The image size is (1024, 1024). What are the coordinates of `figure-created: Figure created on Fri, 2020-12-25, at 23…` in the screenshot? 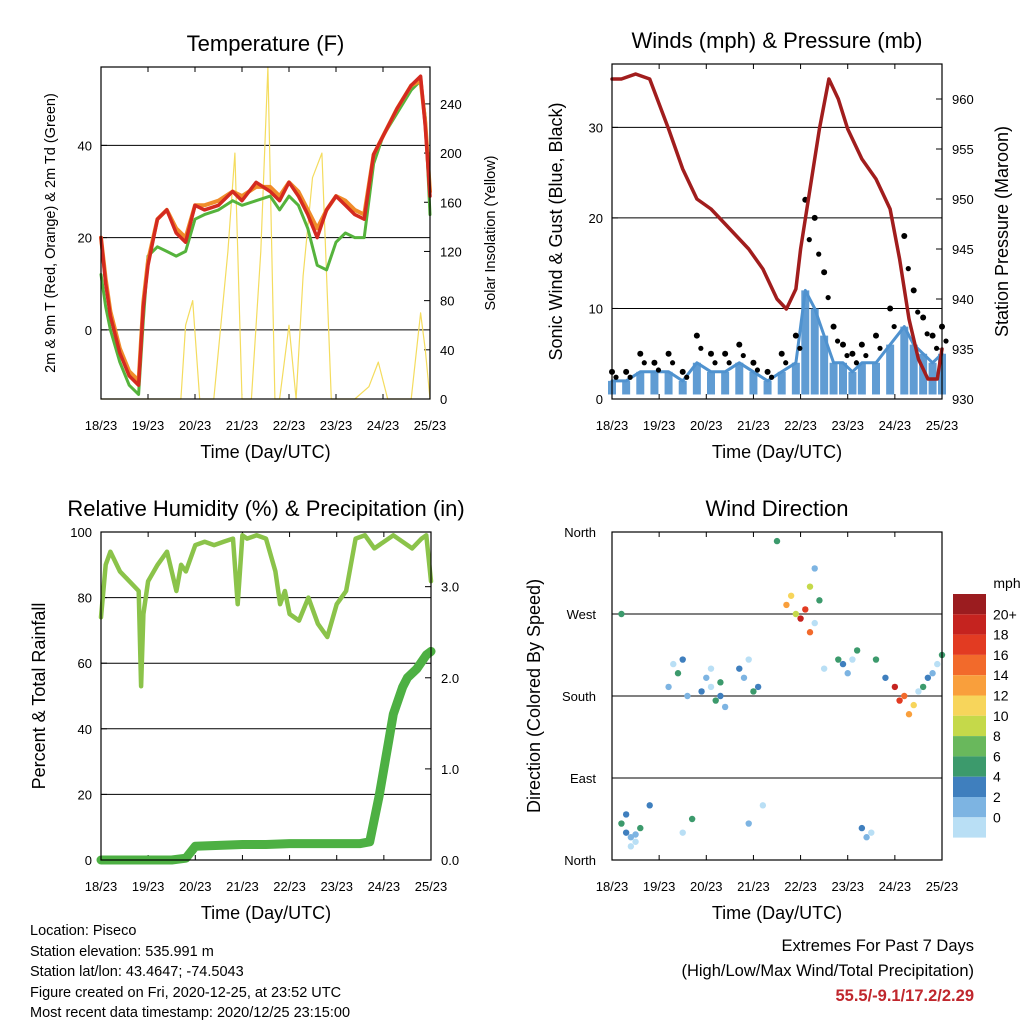 It's located at (186, 992).